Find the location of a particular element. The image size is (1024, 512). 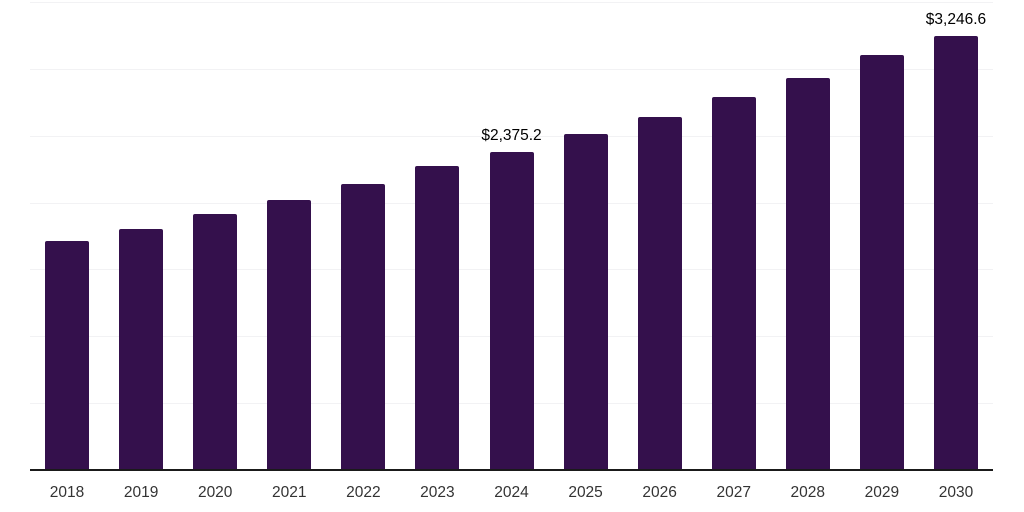

x-tick-label-2028: 2028 is located at coordinates (808, 492).